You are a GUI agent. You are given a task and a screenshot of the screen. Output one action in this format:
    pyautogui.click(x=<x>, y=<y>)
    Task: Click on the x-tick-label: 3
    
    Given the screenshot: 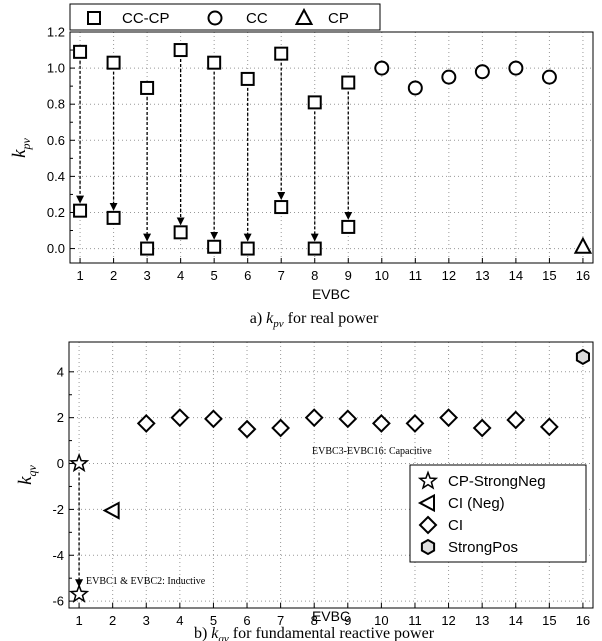 What is the action you would take?
    pyautogui.click(x=146, y=275)
    